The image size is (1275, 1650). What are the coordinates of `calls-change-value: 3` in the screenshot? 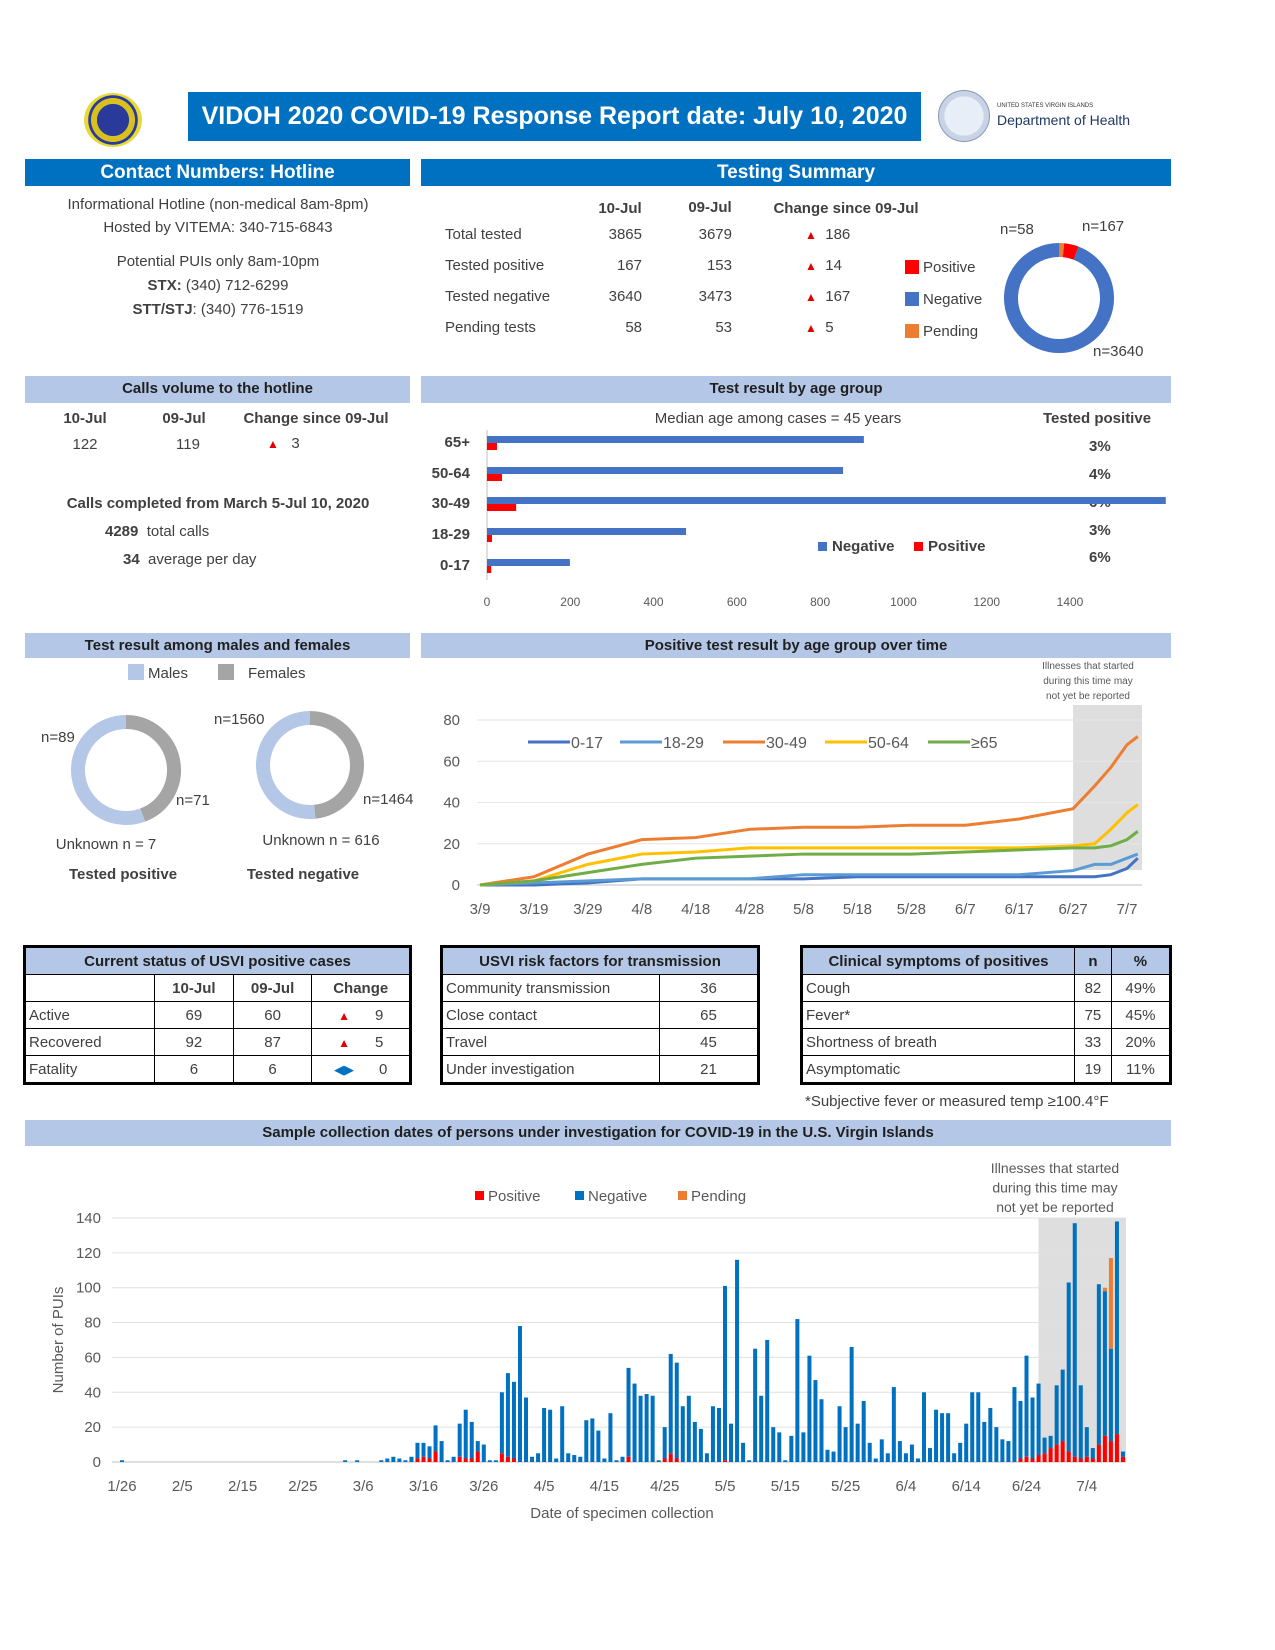 It's located at (295, 443).